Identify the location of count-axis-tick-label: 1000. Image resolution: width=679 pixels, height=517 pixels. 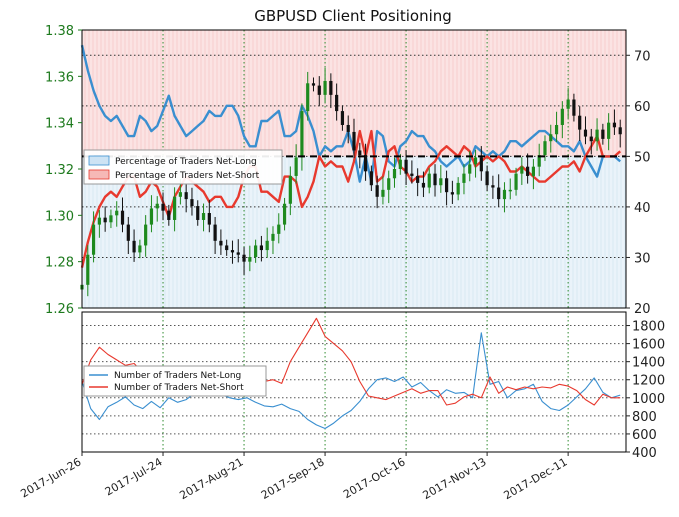
(648, 399).